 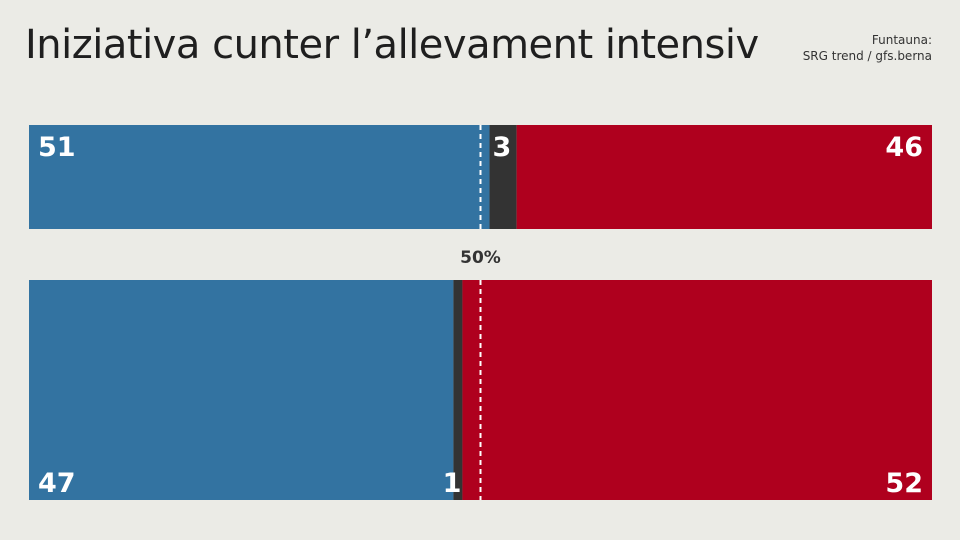 I want to click on data-label-undecided-row-1: 3, so click(x=502, y=147).